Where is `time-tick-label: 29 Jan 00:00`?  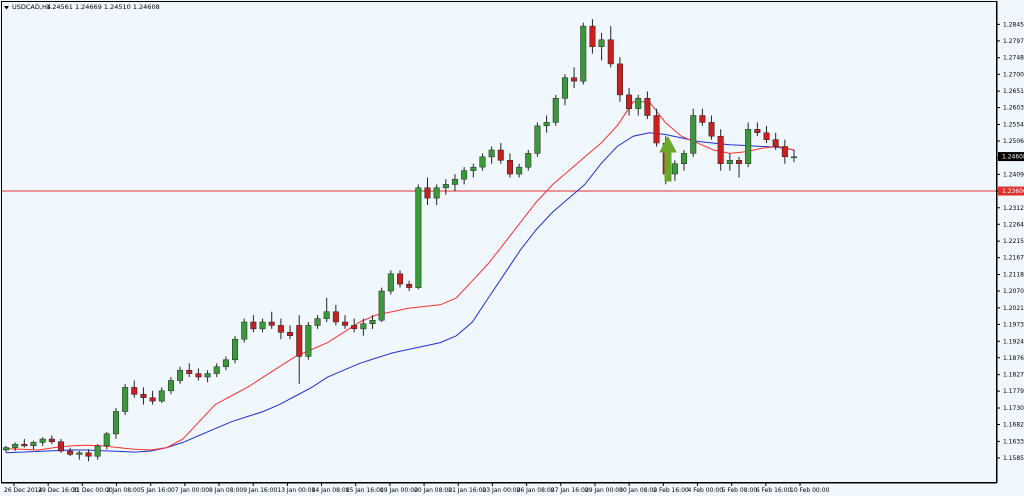
time-tick-label: 29 Jan 00:00 is located at coordinates (604, 490).